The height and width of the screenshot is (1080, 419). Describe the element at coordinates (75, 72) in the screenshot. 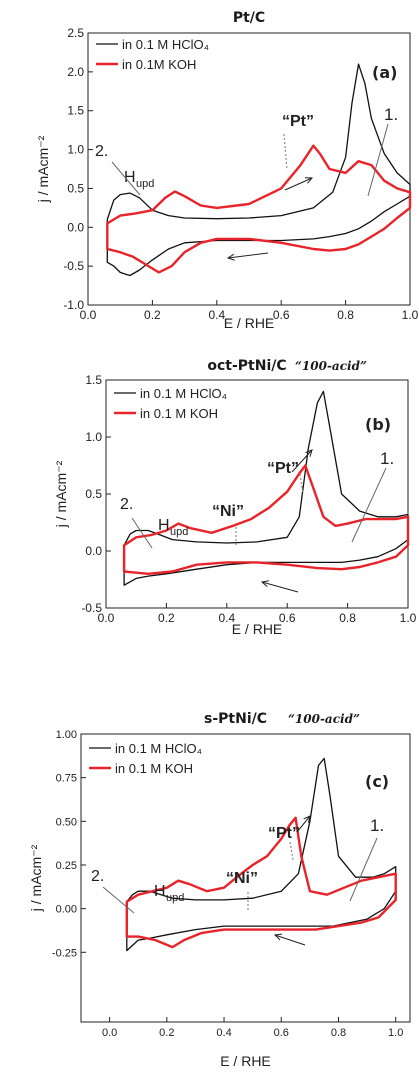

I see `y-tick-label: 2.0` at that location.